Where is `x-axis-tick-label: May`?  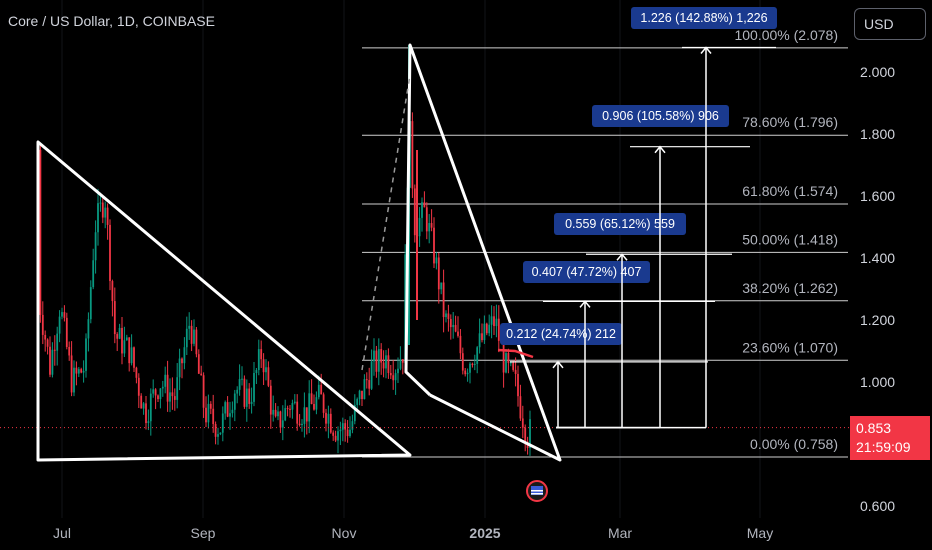
x-axis-tick-label: May is located at coordinates (760, 533).